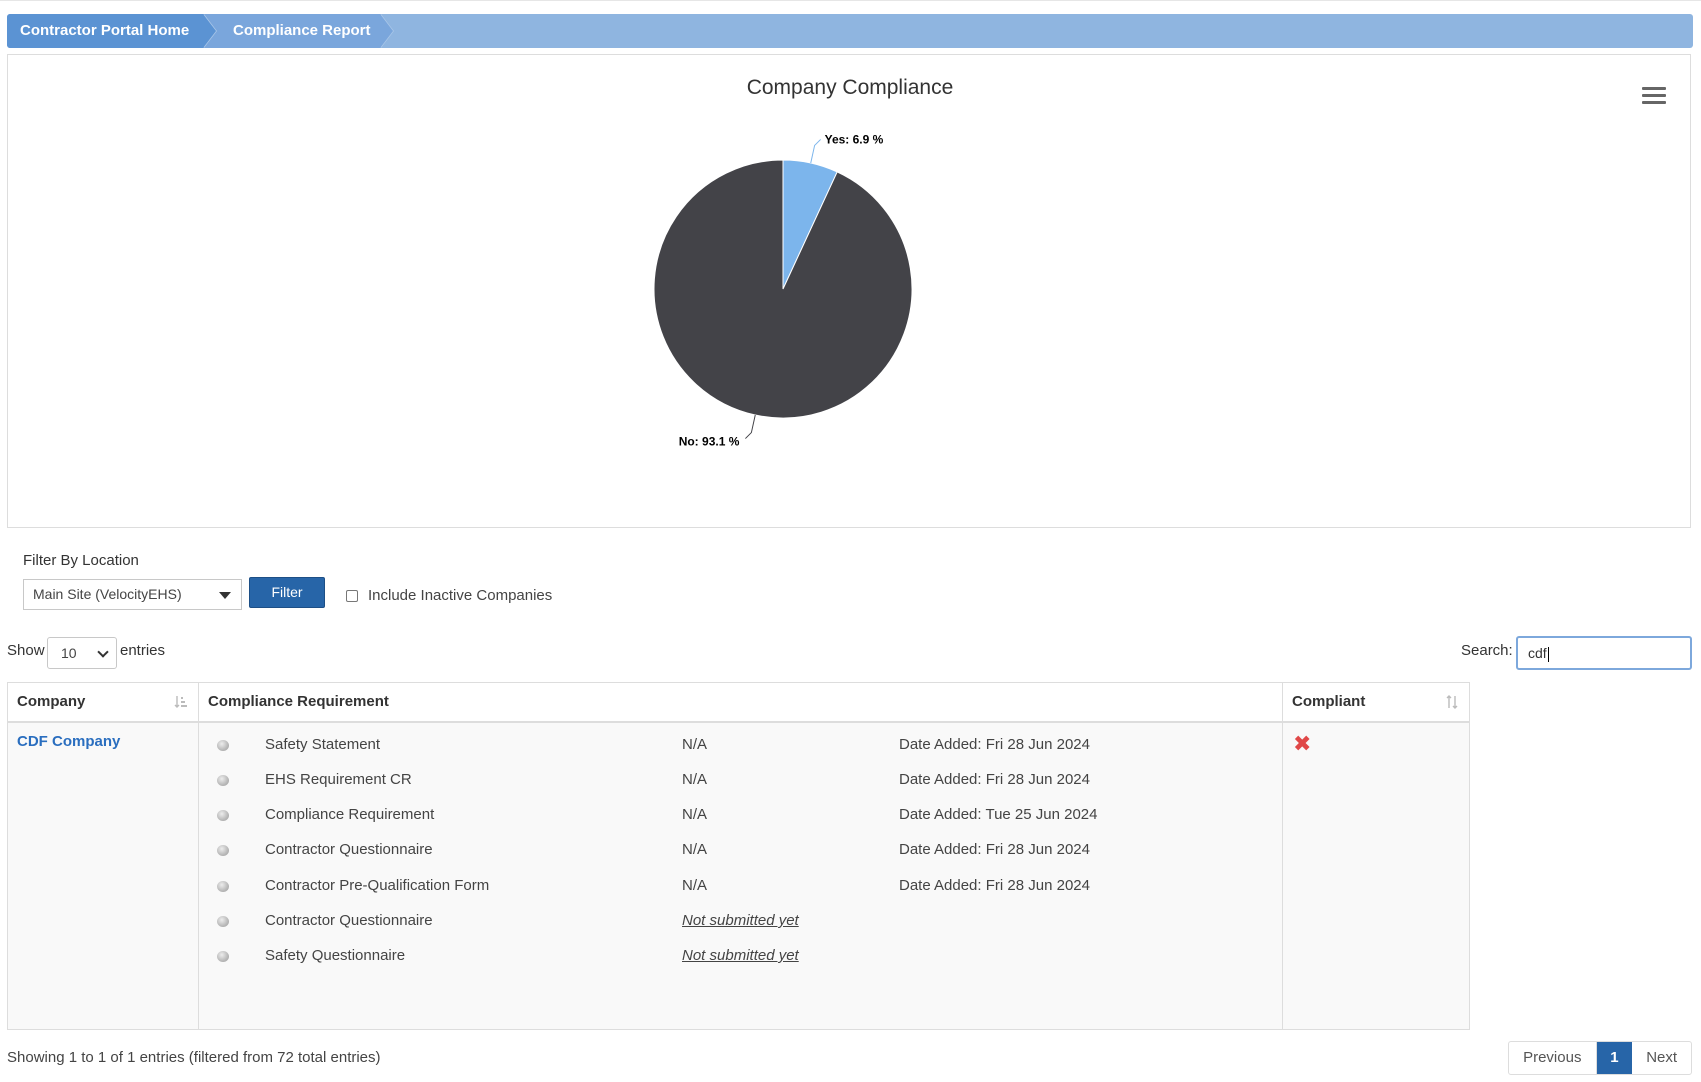  Describe the element at coordinates (26, 650) in the screenshot. I see `show-label: Show` at that location.